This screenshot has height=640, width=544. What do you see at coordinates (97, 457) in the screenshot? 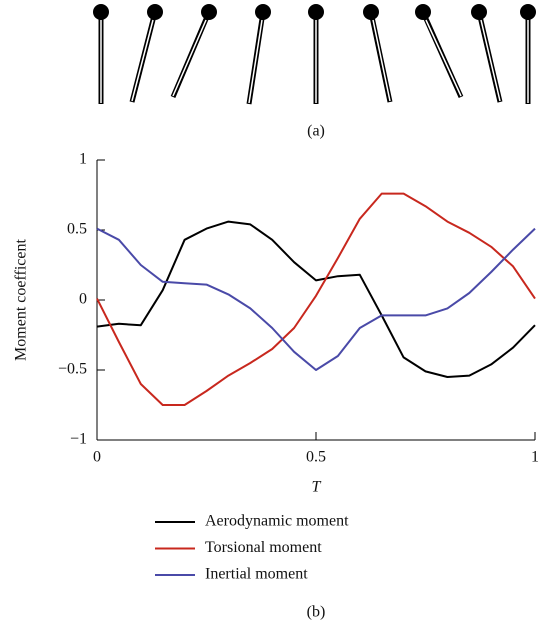
I see `x-tick-label: 0` at bounding box center [97, 457].